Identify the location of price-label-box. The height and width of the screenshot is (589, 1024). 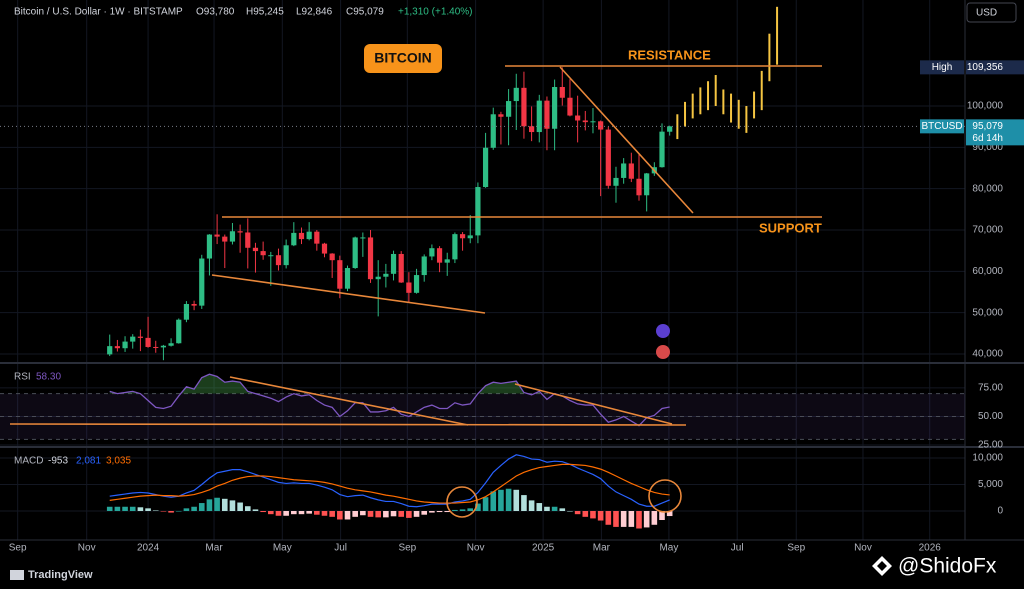
(995, 67).